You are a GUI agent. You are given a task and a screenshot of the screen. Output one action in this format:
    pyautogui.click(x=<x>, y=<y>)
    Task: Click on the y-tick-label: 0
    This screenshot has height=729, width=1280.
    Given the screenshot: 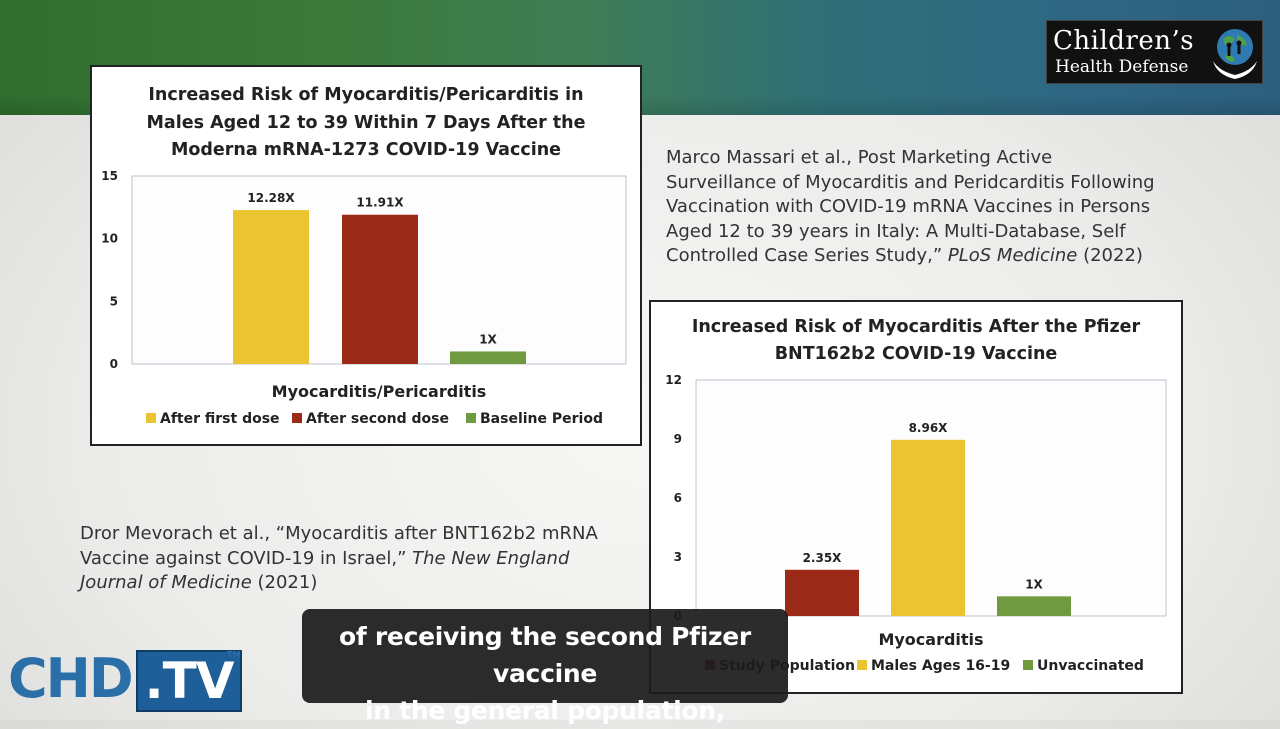 What is the action you would take?
    pyautogui.click(x=114, y=364)
    